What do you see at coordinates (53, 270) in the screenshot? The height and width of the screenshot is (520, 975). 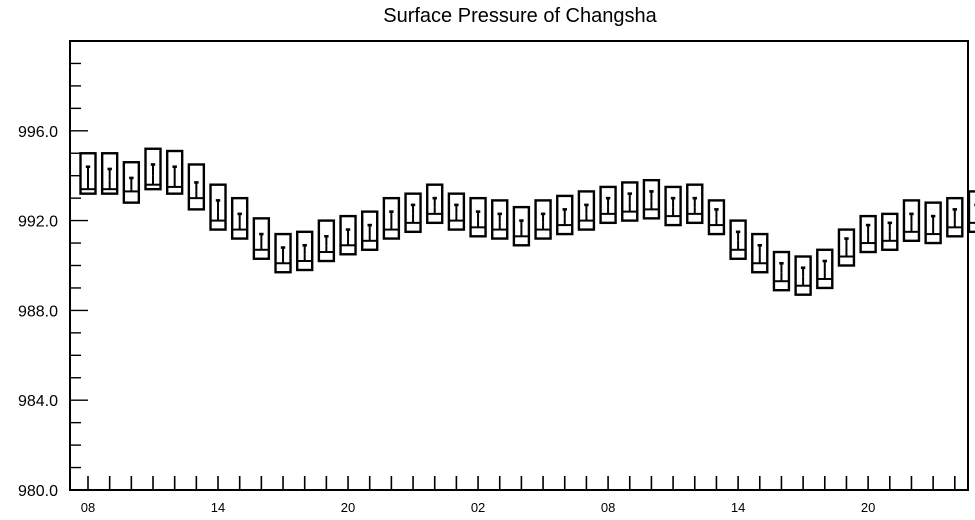 I see `y-axis: 980.0 984.0 988.0 992.0 996.0` at bounding box center [53, 270].